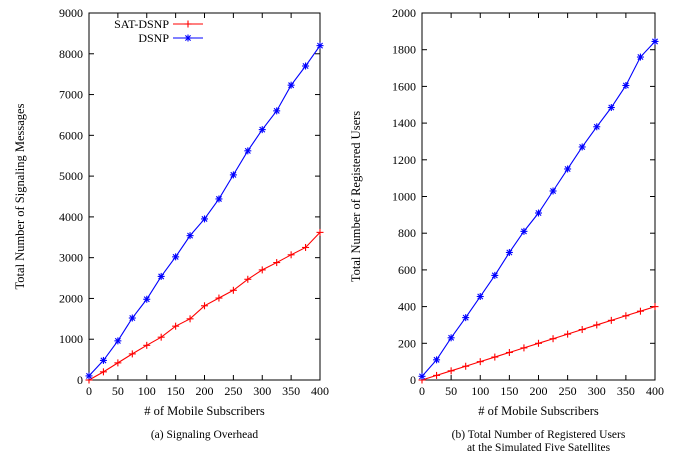  Describe the element at coordinates (153, 38) in the screenshot. I see `legend-label: DSNP` at that location.